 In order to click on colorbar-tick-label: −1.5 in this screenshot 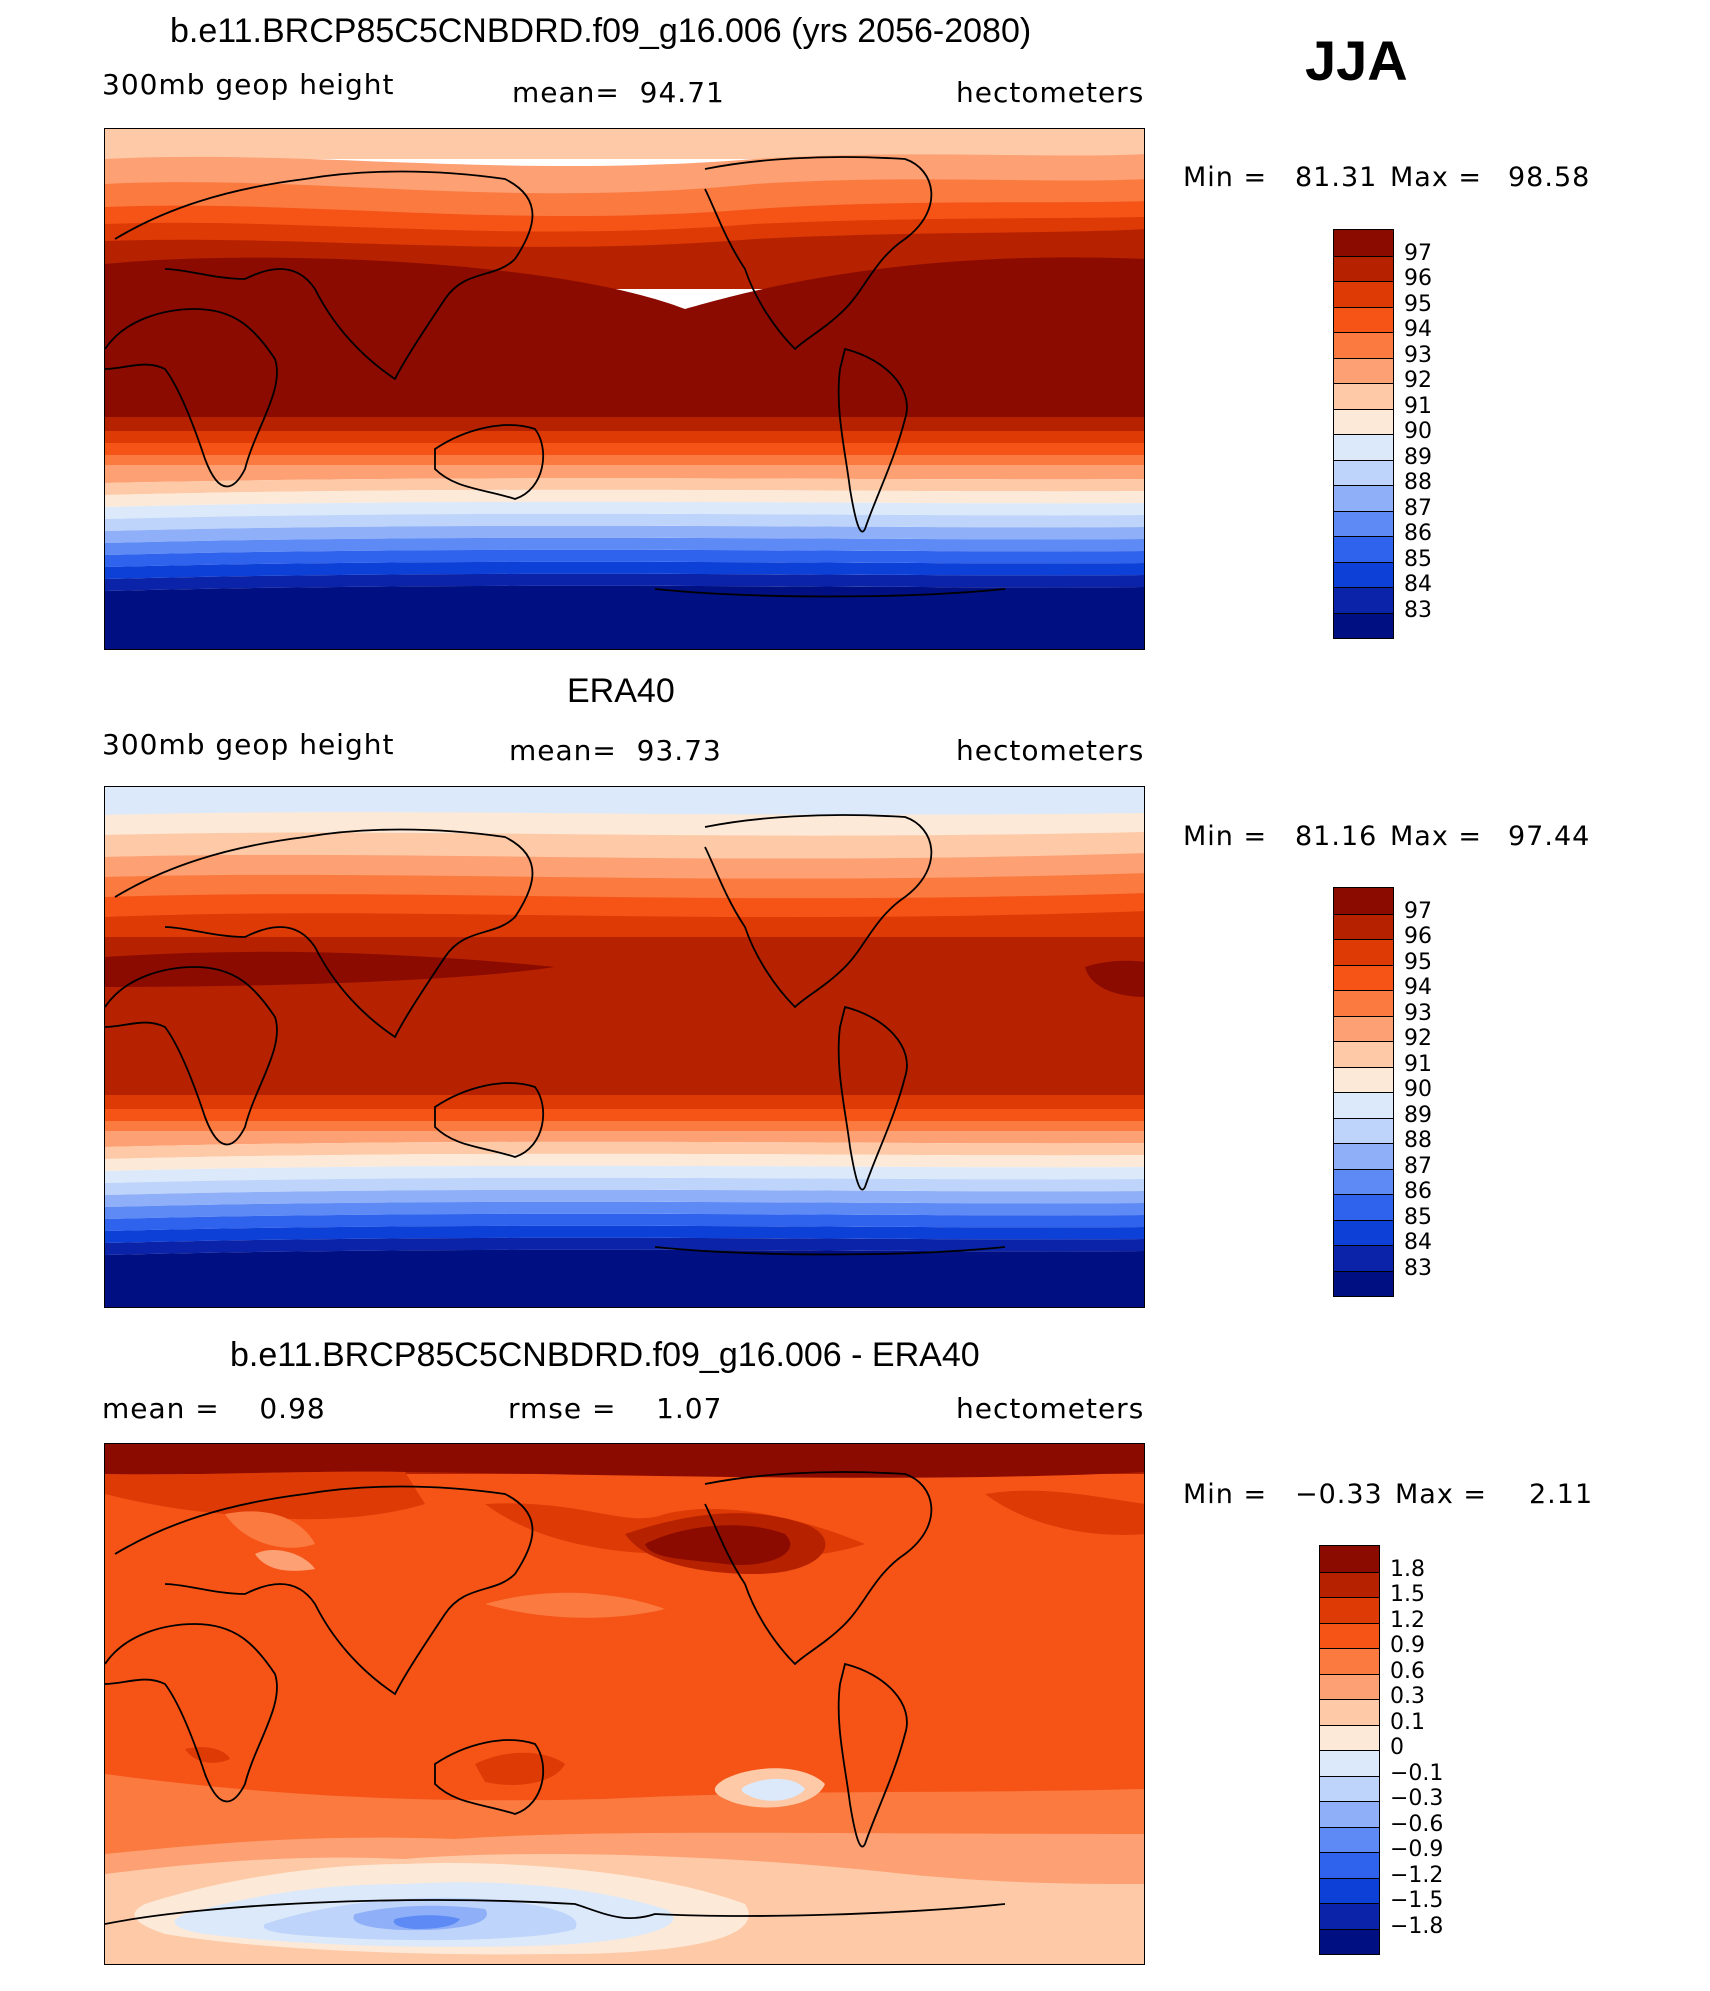, I will do `click(1417, 1900)`.